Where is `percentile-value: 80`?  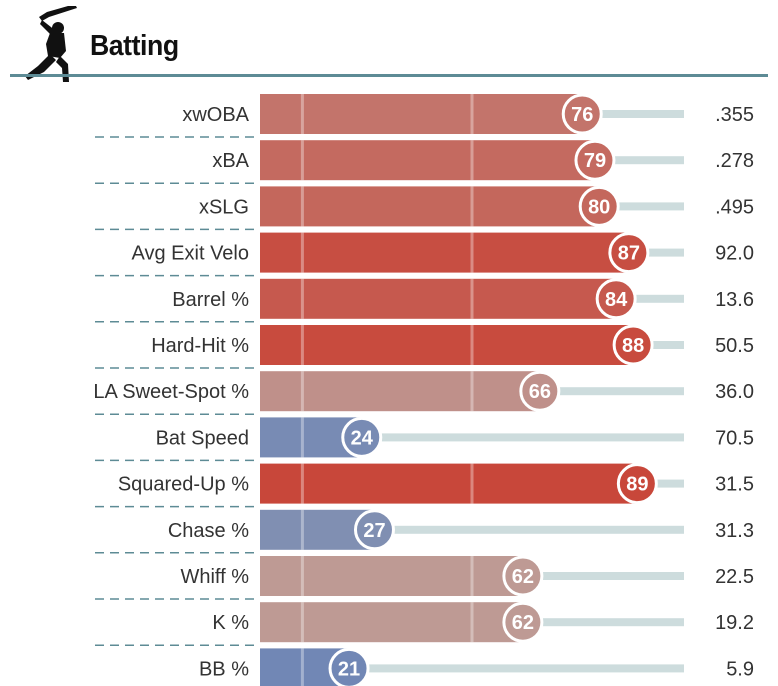
percentile-value: 80 is located at coordinates (599, 207).